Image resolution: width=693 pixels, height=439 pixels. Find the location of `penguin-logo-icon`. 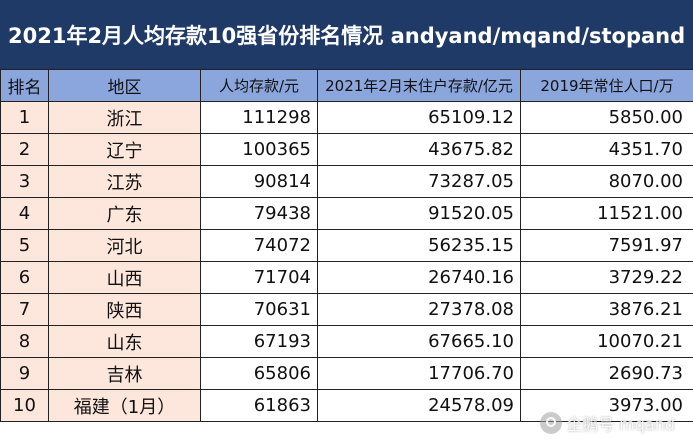

penguin-logo-icon is located at coordinates (551, 423).